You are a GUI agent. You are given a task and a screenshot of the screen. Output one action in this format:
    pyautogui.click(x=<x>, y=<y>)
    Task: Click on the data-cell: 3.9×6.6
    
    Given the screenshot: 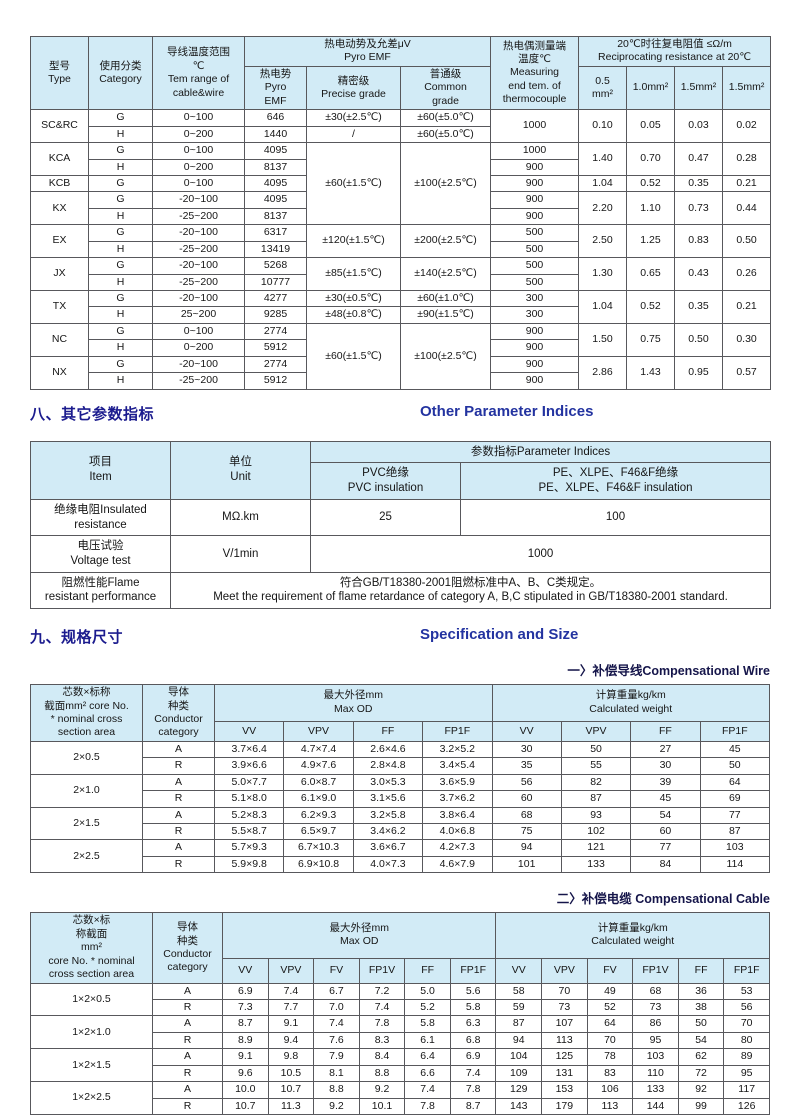 What is the action you would take?
    pyautogui.click(x=249, y=766)
    